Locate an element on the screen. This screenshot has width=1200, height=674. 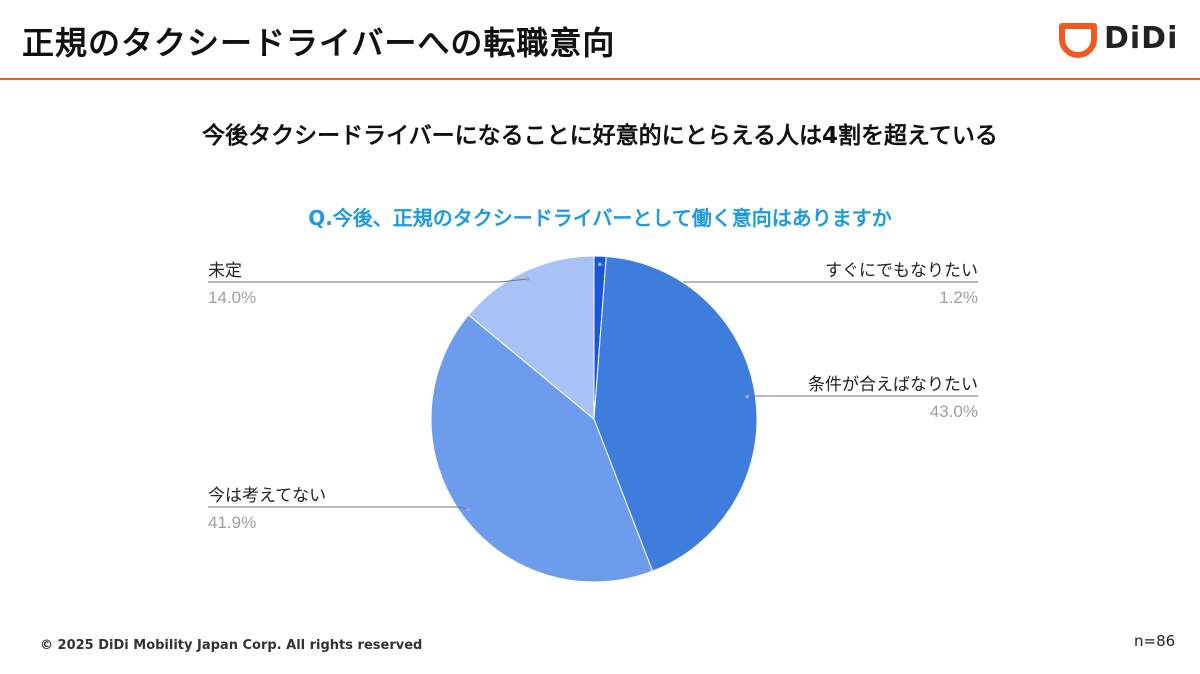
slice-not-now is located at coordinates (542, 448).